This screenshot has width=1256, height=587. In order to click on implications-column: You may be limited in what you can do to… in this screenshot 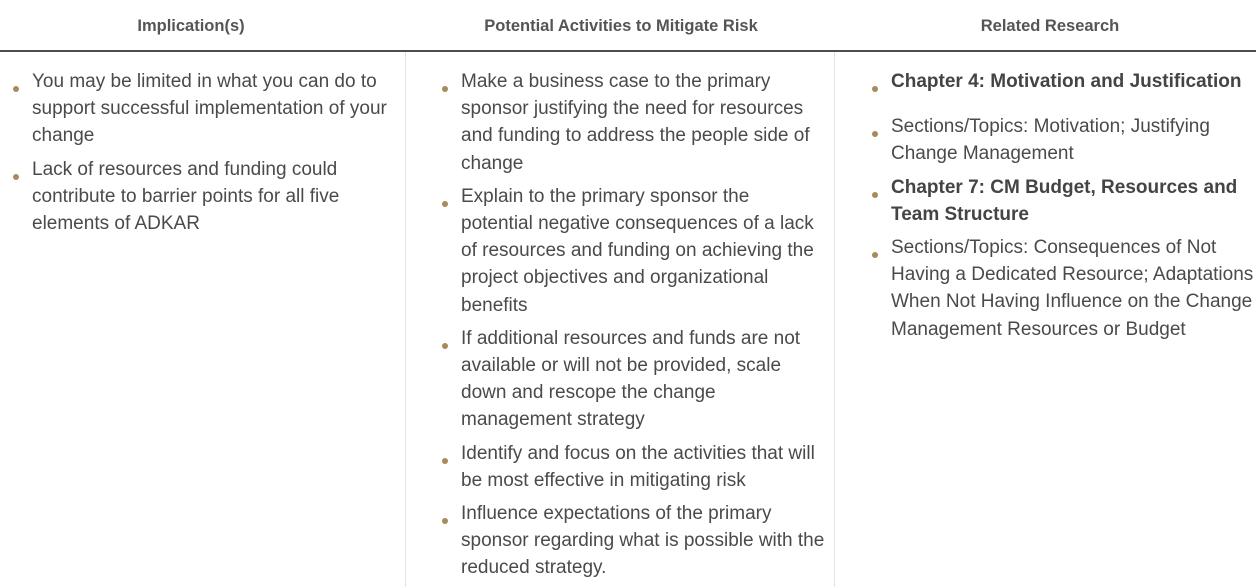, I will do `click(202, 155)`.